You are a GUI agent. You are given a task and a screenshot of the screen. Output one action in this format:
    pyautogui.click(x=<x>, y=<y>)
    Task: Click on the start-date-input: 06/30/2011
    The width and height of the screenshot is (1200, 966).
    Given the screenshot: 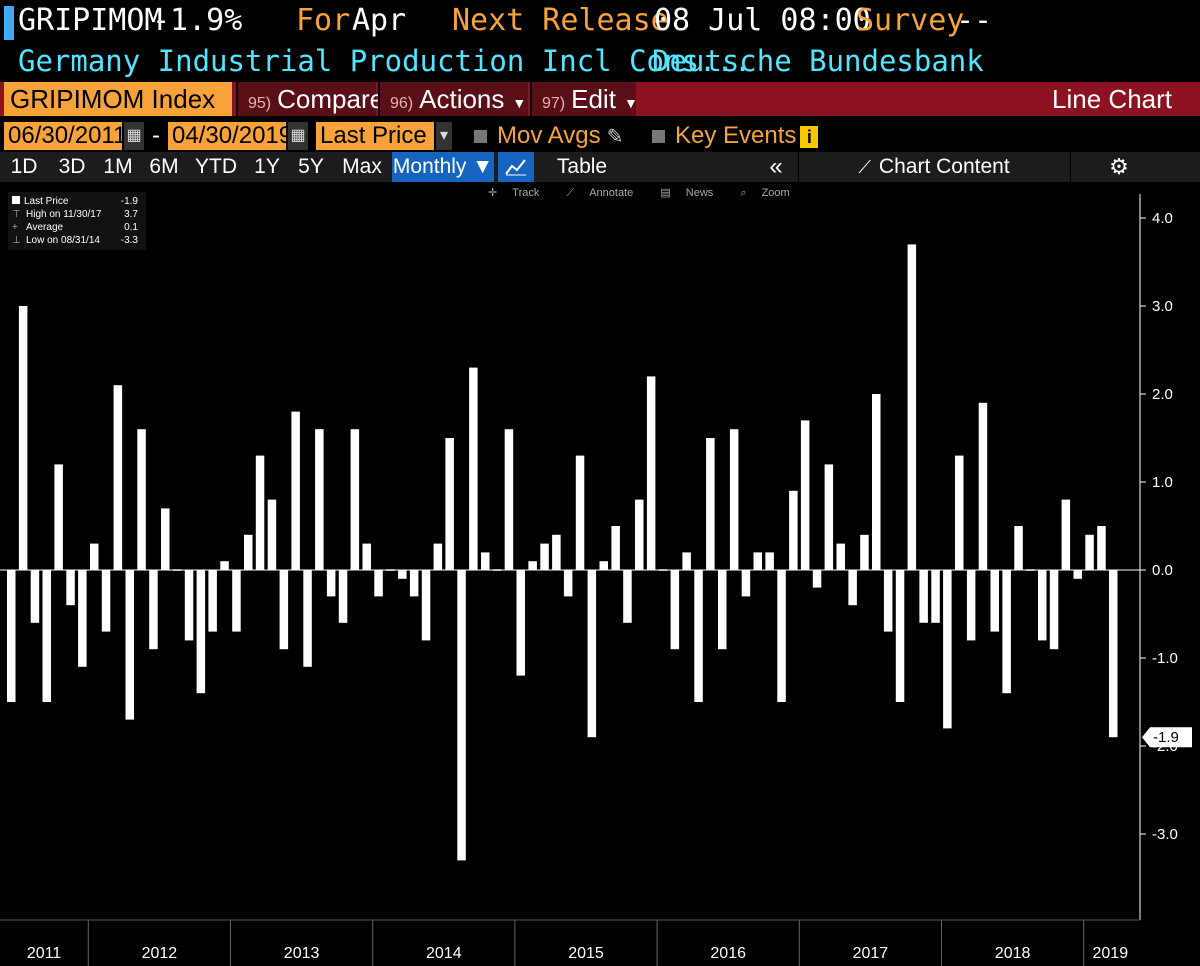 What is the action you would take?
    pyautogui.click(x=65, y=136)
    